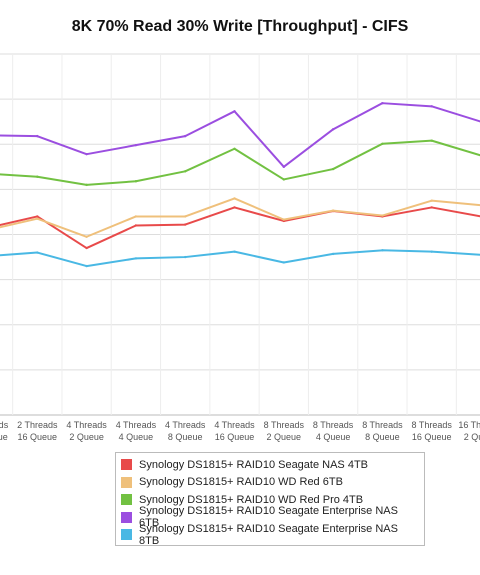 The width and height of the screenshot is (480, 575). What do you see at coordinates (241, 482) in the screenshot?
I see `legend-label: Synology DS1815+ RAID10 WD Red 6TB` at bounding box center [241, 482].